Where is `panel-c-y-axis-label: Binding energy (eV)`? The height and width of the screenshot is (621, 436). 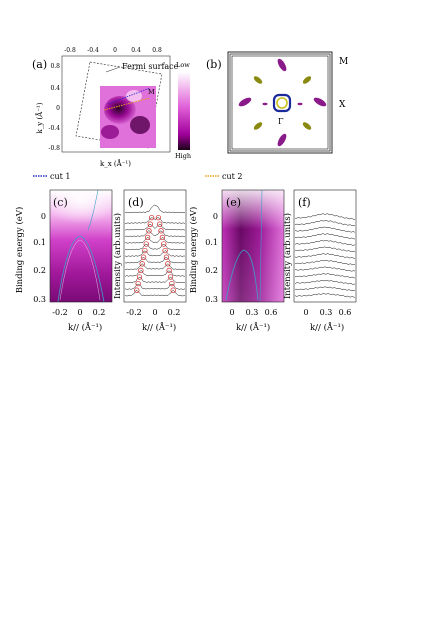 panel-c-y-axis-label: Binding energy (eV) is located at coordinates (19, 250).